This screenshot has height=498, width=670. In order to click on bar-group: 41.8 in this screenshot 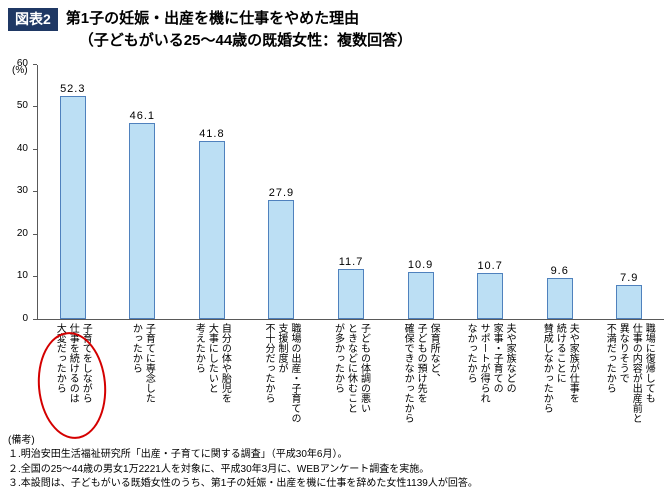, I will do `click(212, 192)`.